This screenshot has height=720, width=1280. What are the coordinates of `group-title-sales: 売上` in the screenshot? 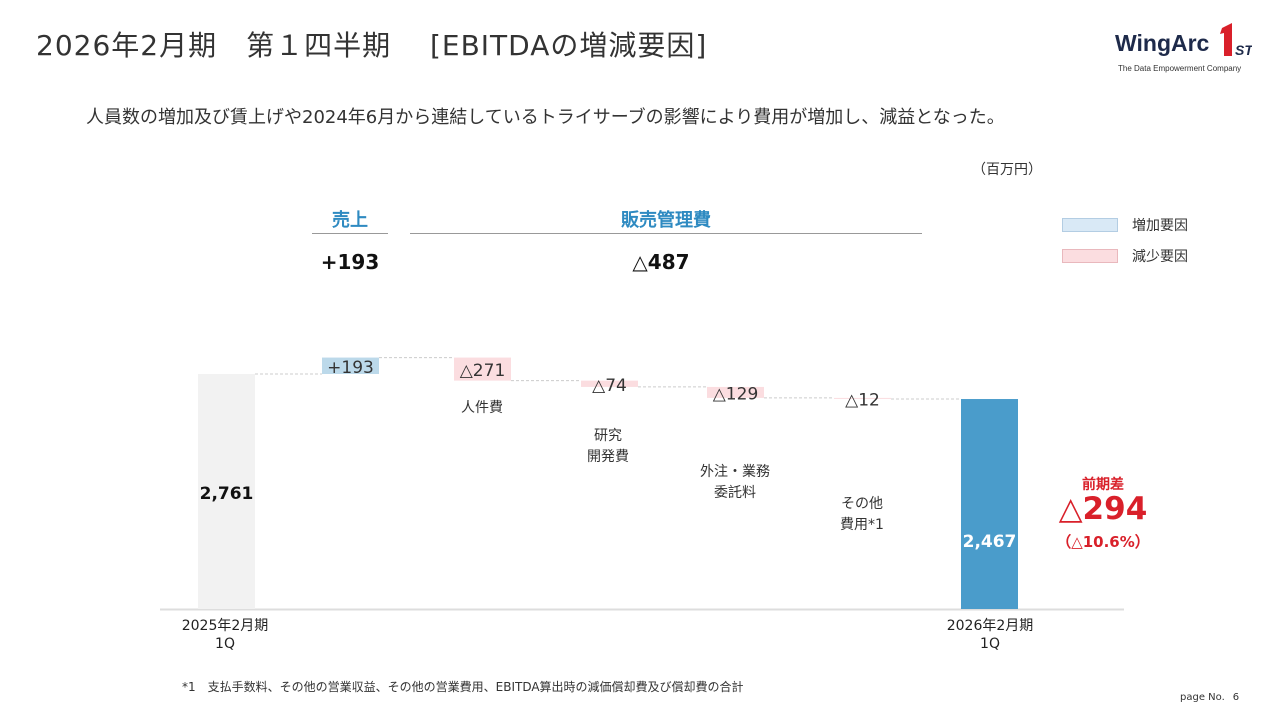 It's located at (350, 220).